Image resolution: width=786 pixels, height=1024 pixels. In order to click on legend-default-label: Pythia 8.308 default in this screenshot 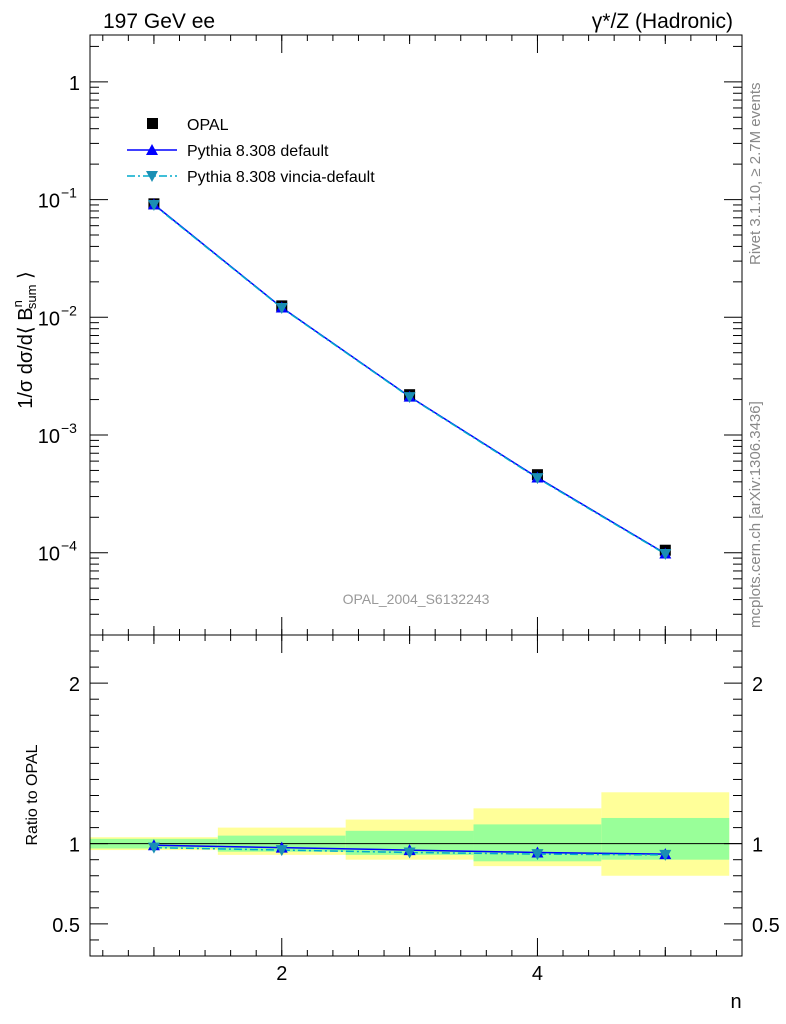, I will do `click(258, 151)`.